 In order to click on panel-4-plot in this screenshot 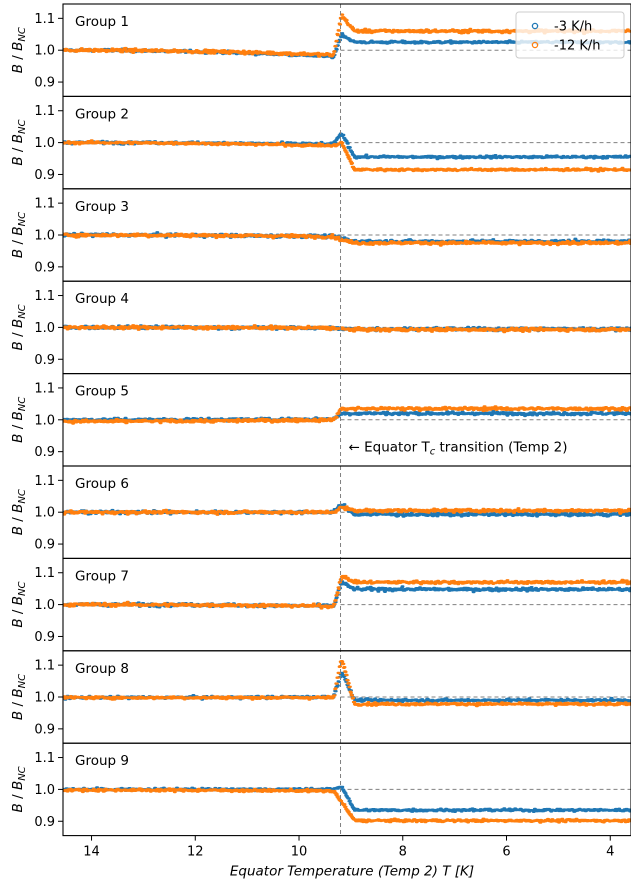, I will do `click(347, 329)`.